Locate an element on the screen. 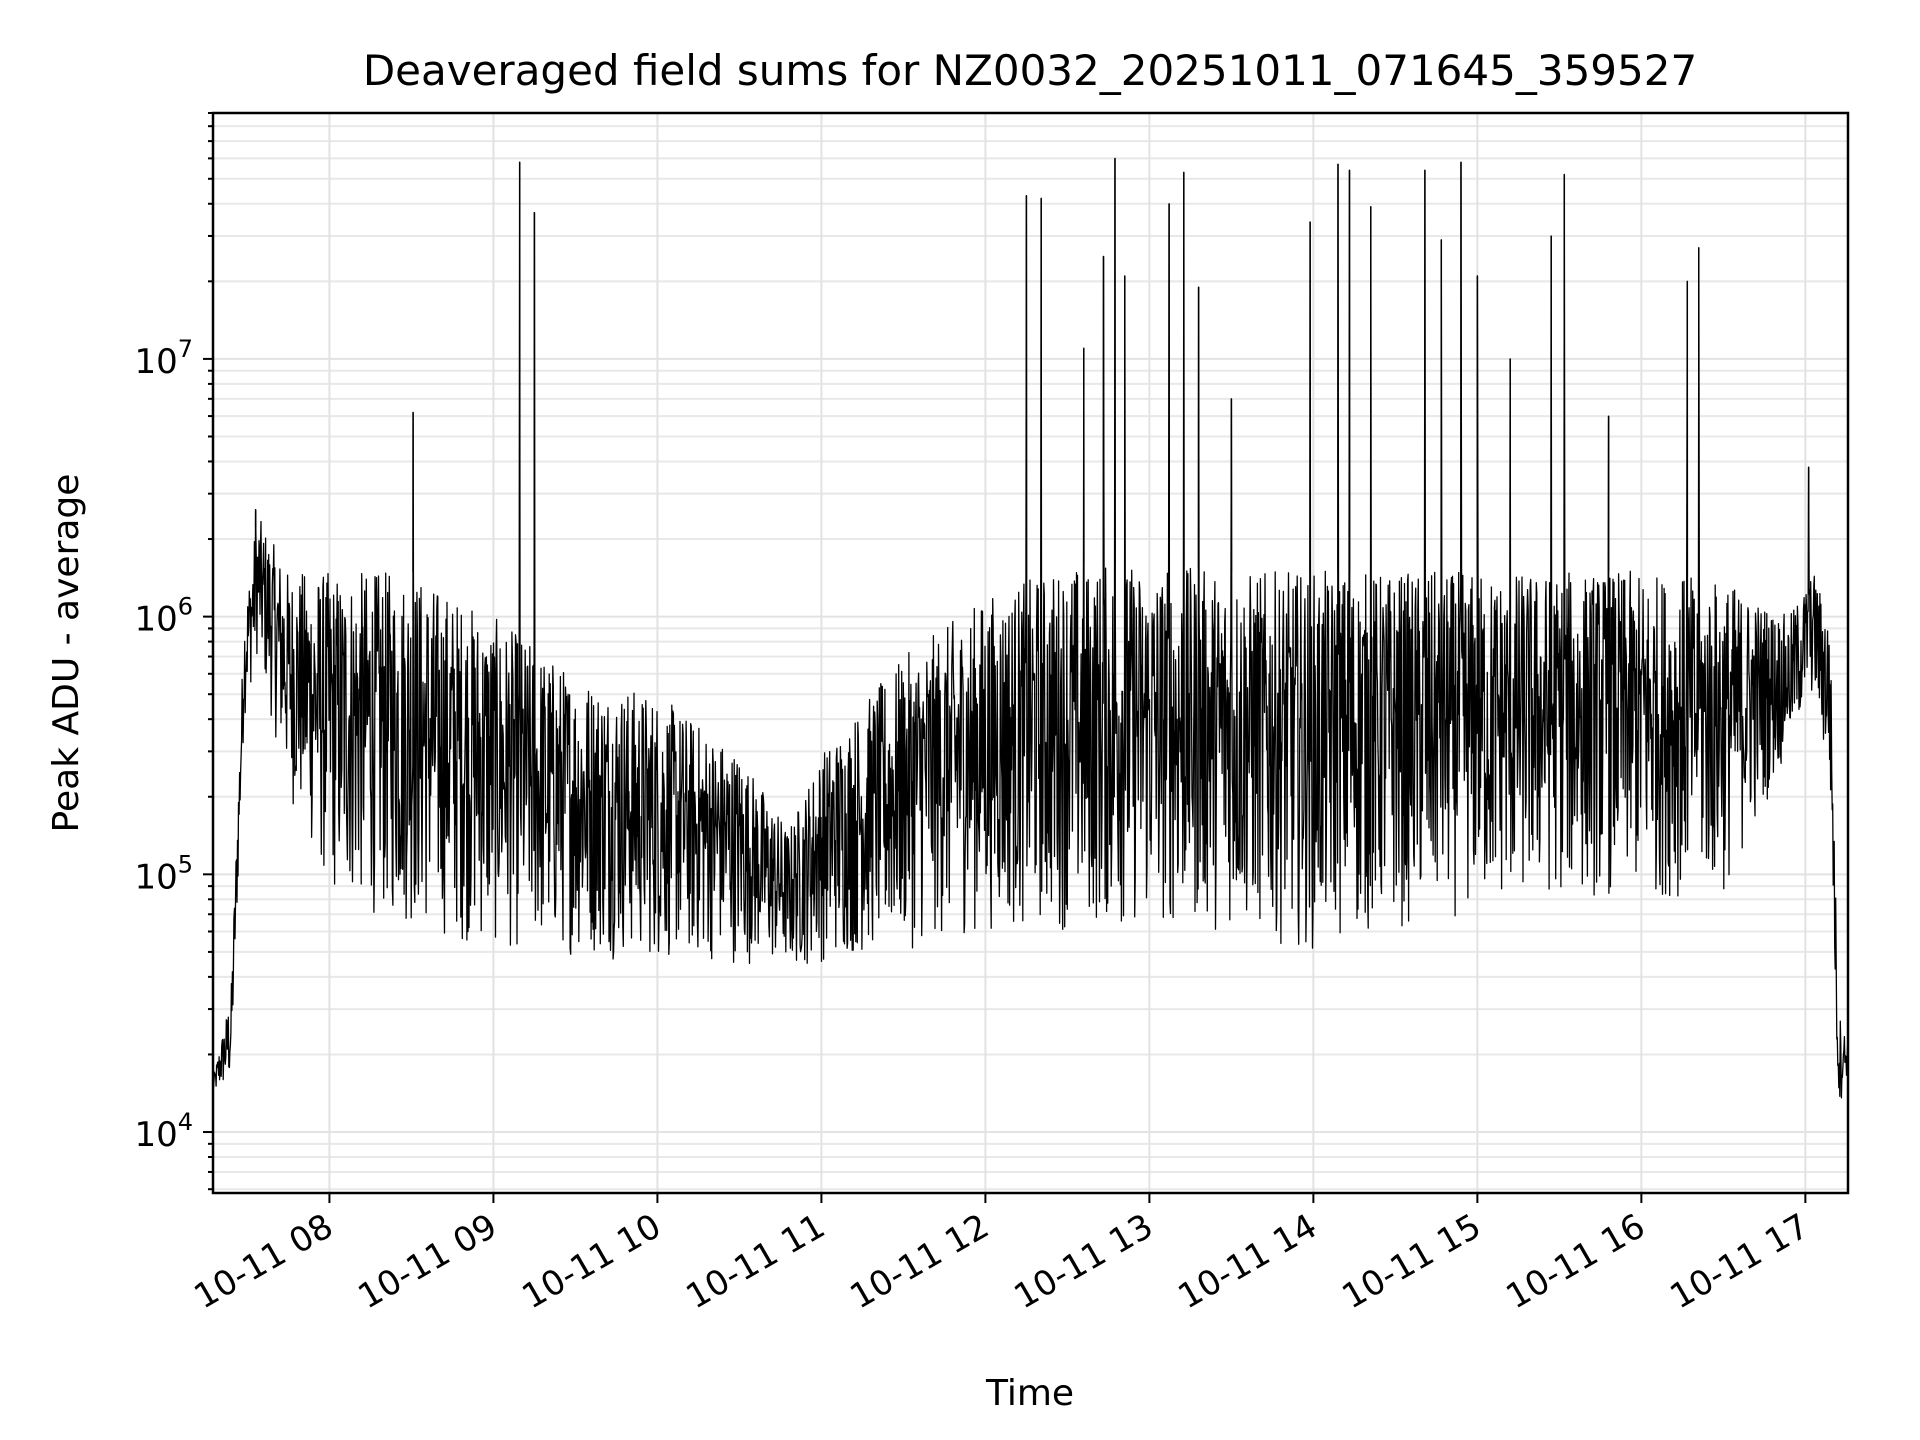  y-tick-labels: 10⁴ 10⁵ 10⁶ 10⁷ is located at coordinates (163, 745).